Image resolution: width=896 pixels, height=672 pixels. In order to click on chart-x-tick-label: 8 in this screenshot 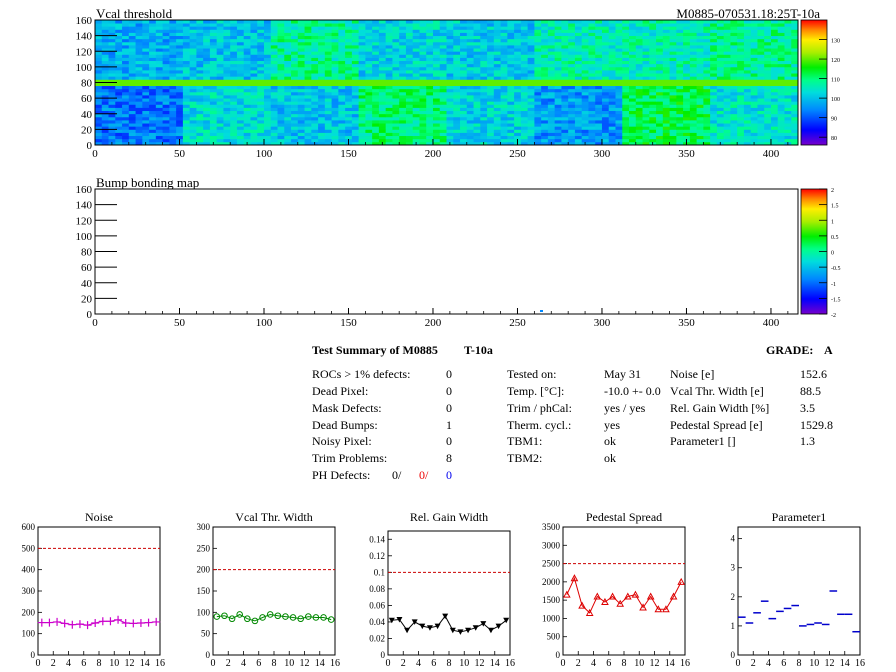, I will do `click(274, 663)`.